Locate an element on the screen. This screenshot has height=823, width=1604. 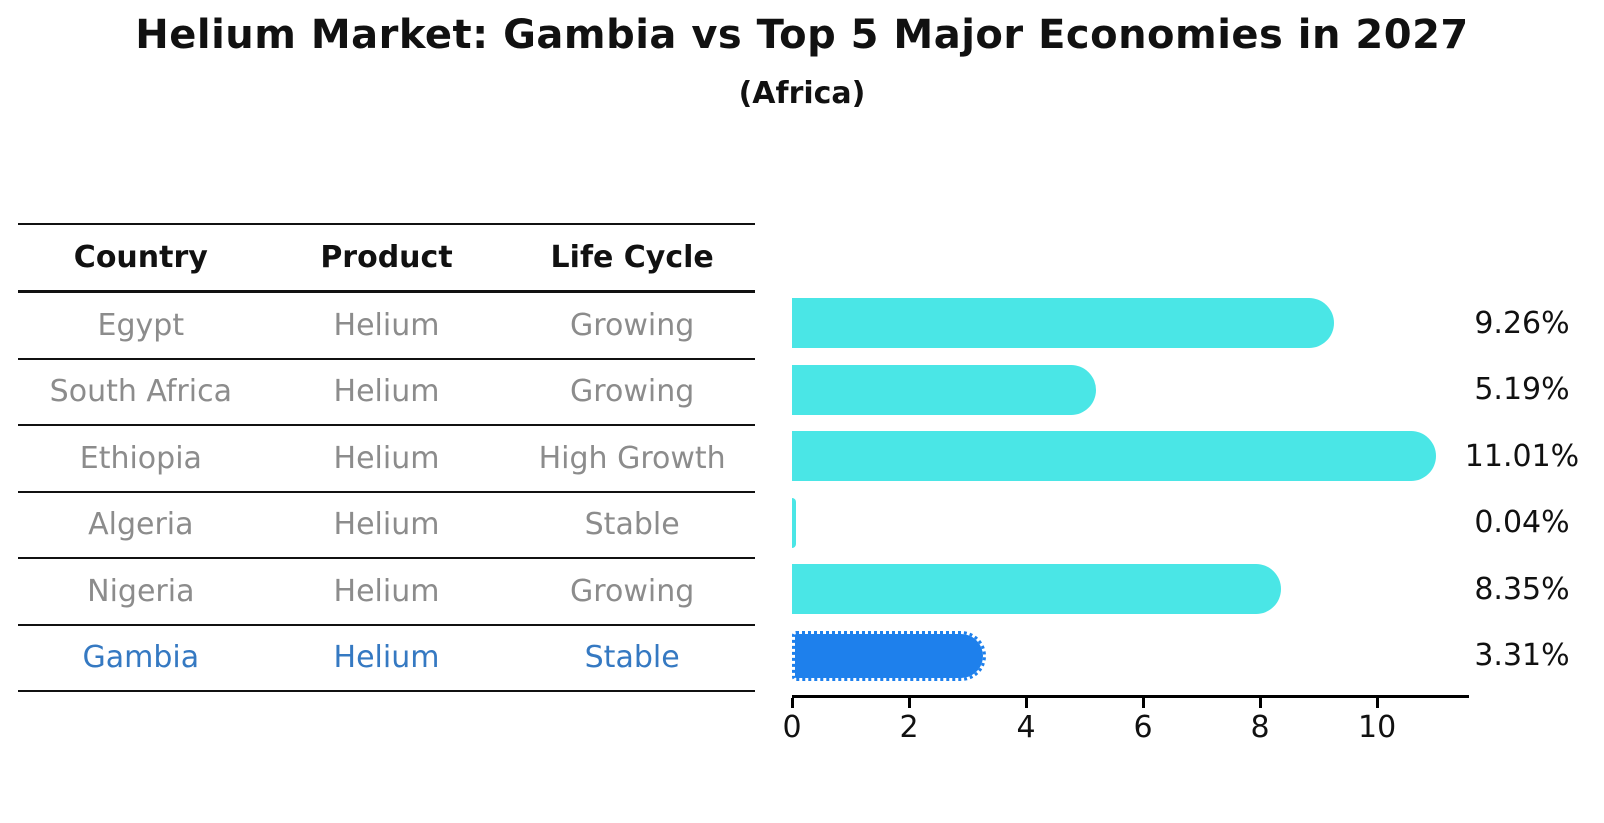
table-row: Gambia Helium Stable is located at coordinates (386, 659).